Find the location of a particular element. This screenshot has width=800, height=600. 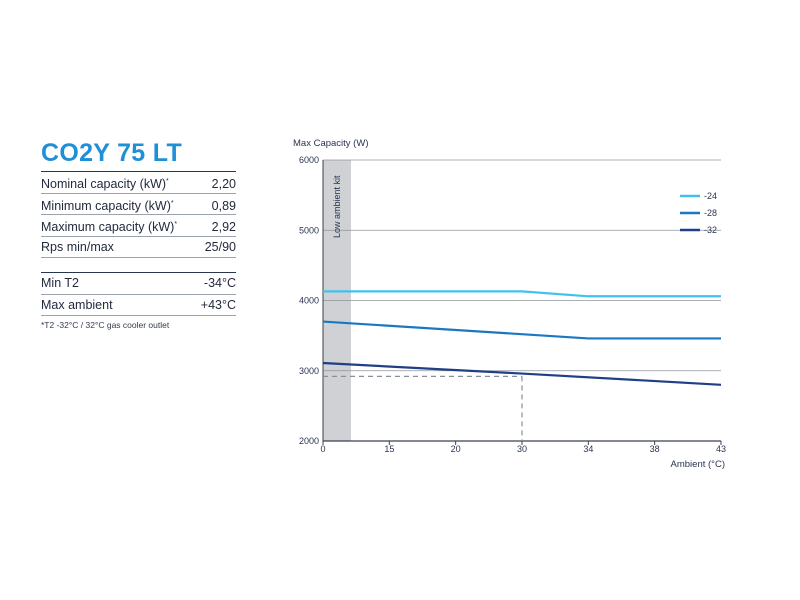

x-tick-label: 20 is located at coordinates (456, 449).